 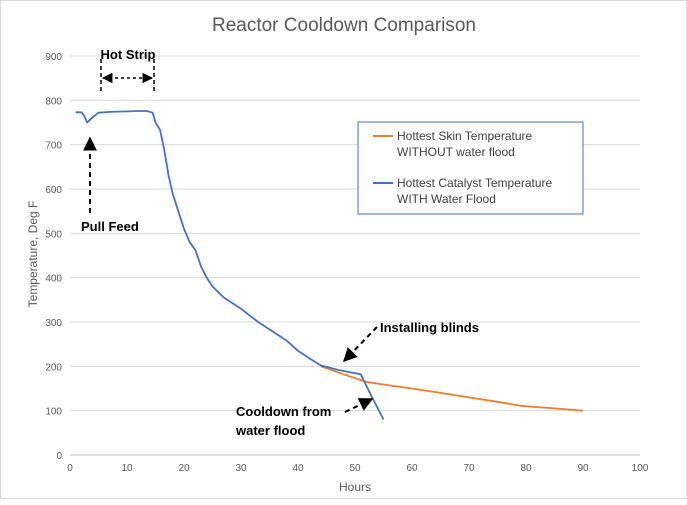 What do you see at coordinates (456, 152) in the screenshot?
I see `legend-skin-line2: WITHOUT water flood` at bounding box center [456, 152].